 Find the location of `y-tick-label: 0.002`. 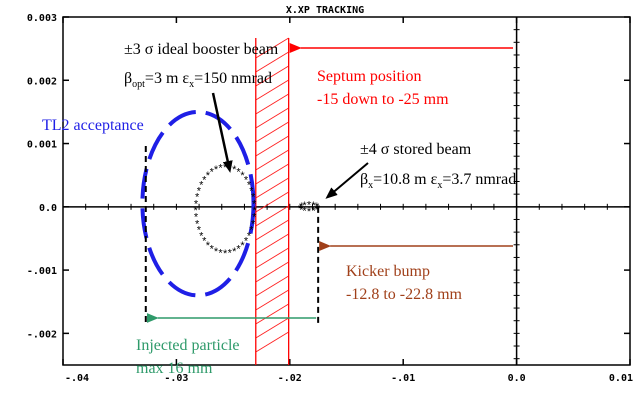

y-tick-label: 0.002 is located at coordinates (42, 81).